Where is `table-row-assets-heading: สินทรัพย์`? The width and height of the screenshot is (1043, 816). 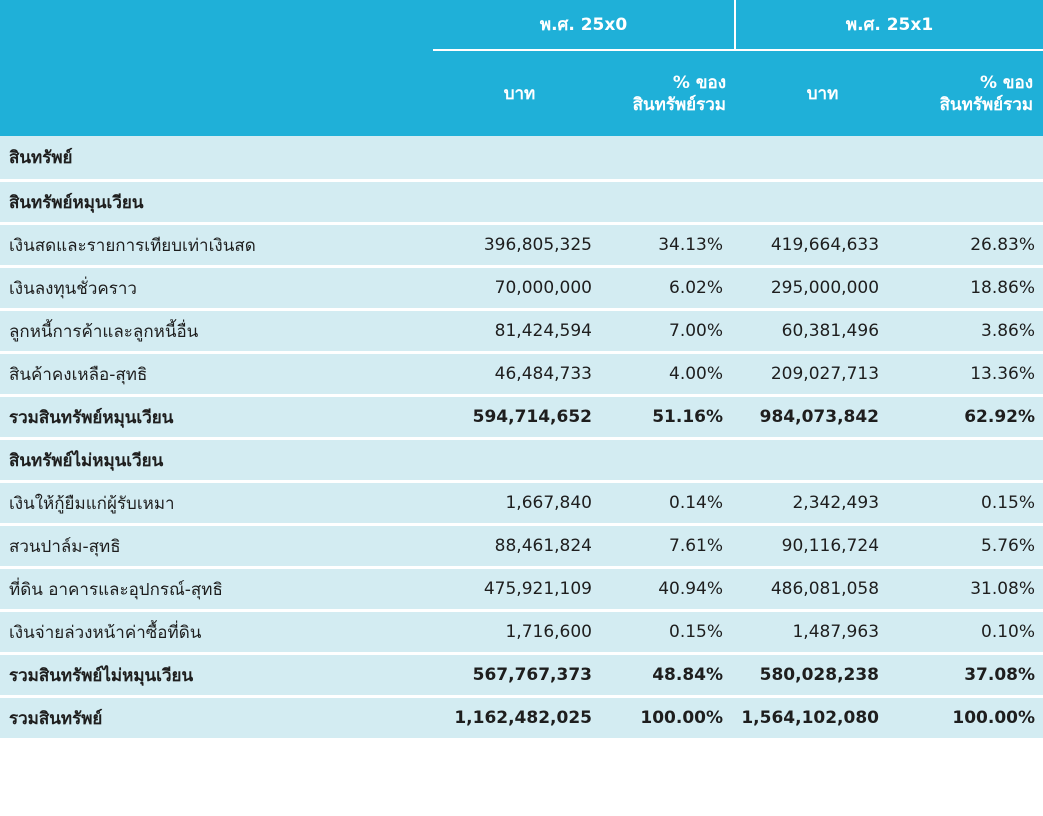
table-row-assets-heading: สินทรัพย์ is located at coordinates (521, 157).